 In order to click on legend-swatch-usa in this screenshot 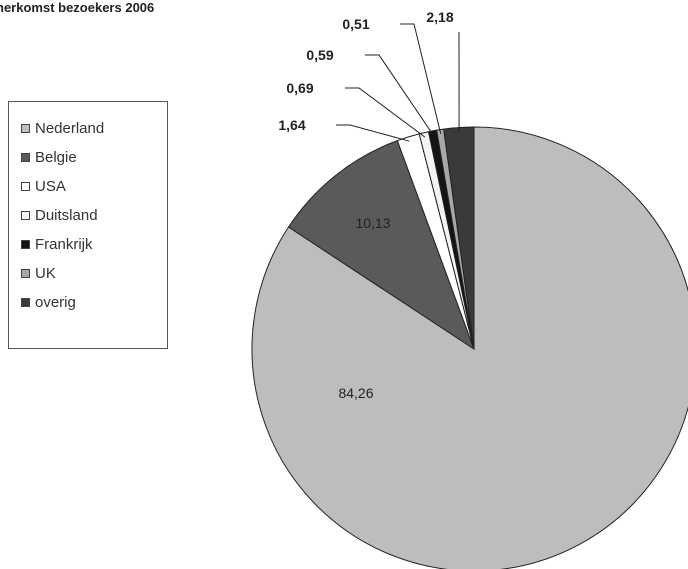, I will do `click(25, 186)`.